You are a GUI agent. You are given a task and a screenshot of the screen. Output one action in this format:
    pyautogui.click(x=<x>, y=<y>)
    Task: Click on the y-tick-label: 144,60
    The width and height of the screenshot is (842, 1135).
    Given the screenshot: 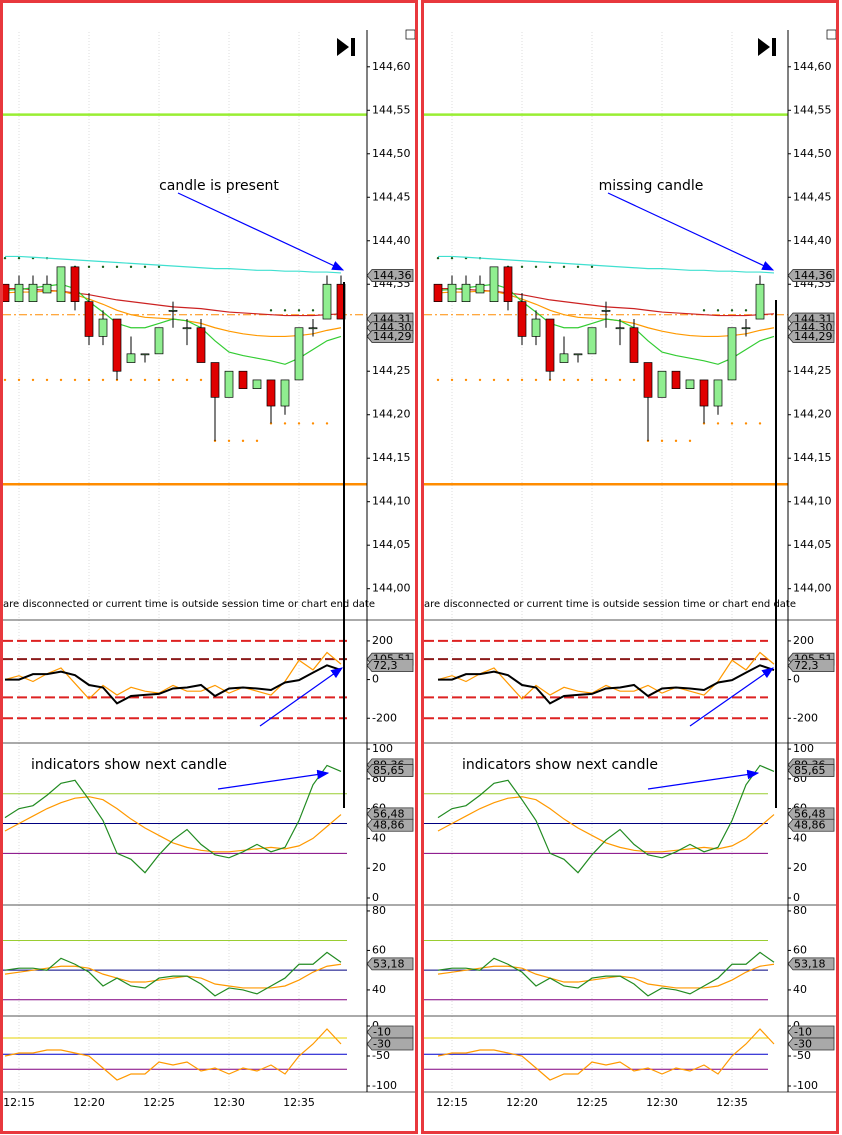 What is the action you would take?
    pyautogui.click(x=812, y=66)
    